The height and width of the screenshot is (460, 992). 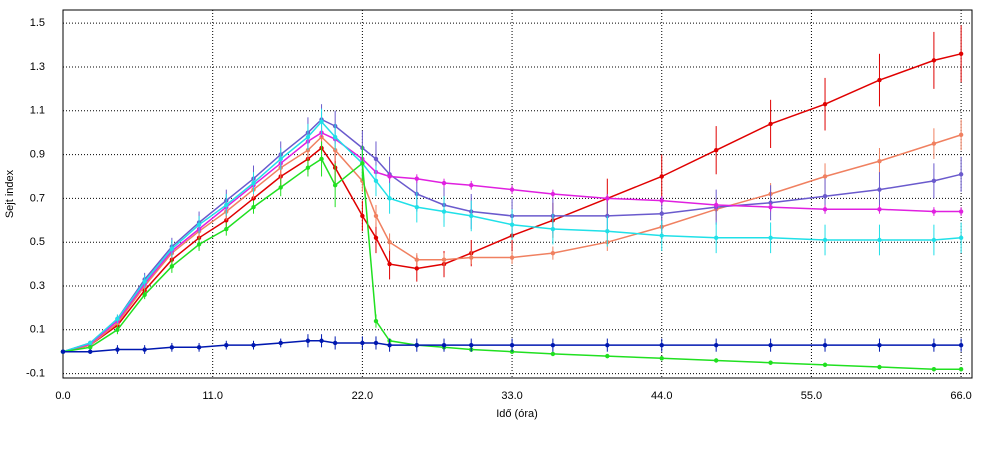 I want to click on y-tick-label: 1.5, so click(x=37, y=23).